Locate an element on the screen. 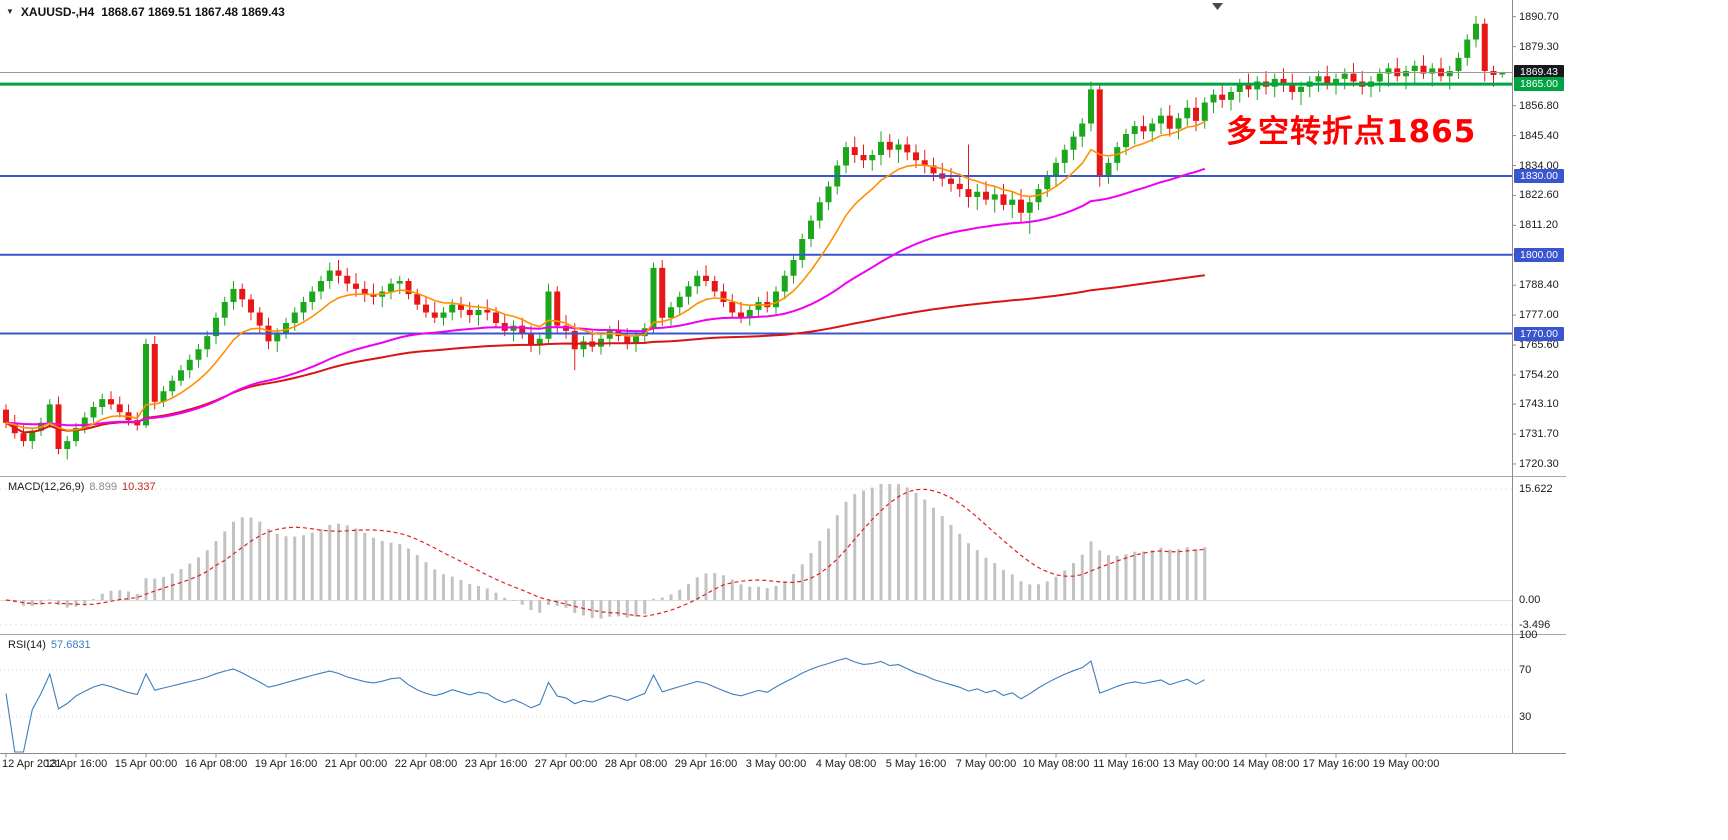 This screenshot has height=840, width=1728. time-axis-label: 13 May 00:00 is located at coordinates (1196, 764).